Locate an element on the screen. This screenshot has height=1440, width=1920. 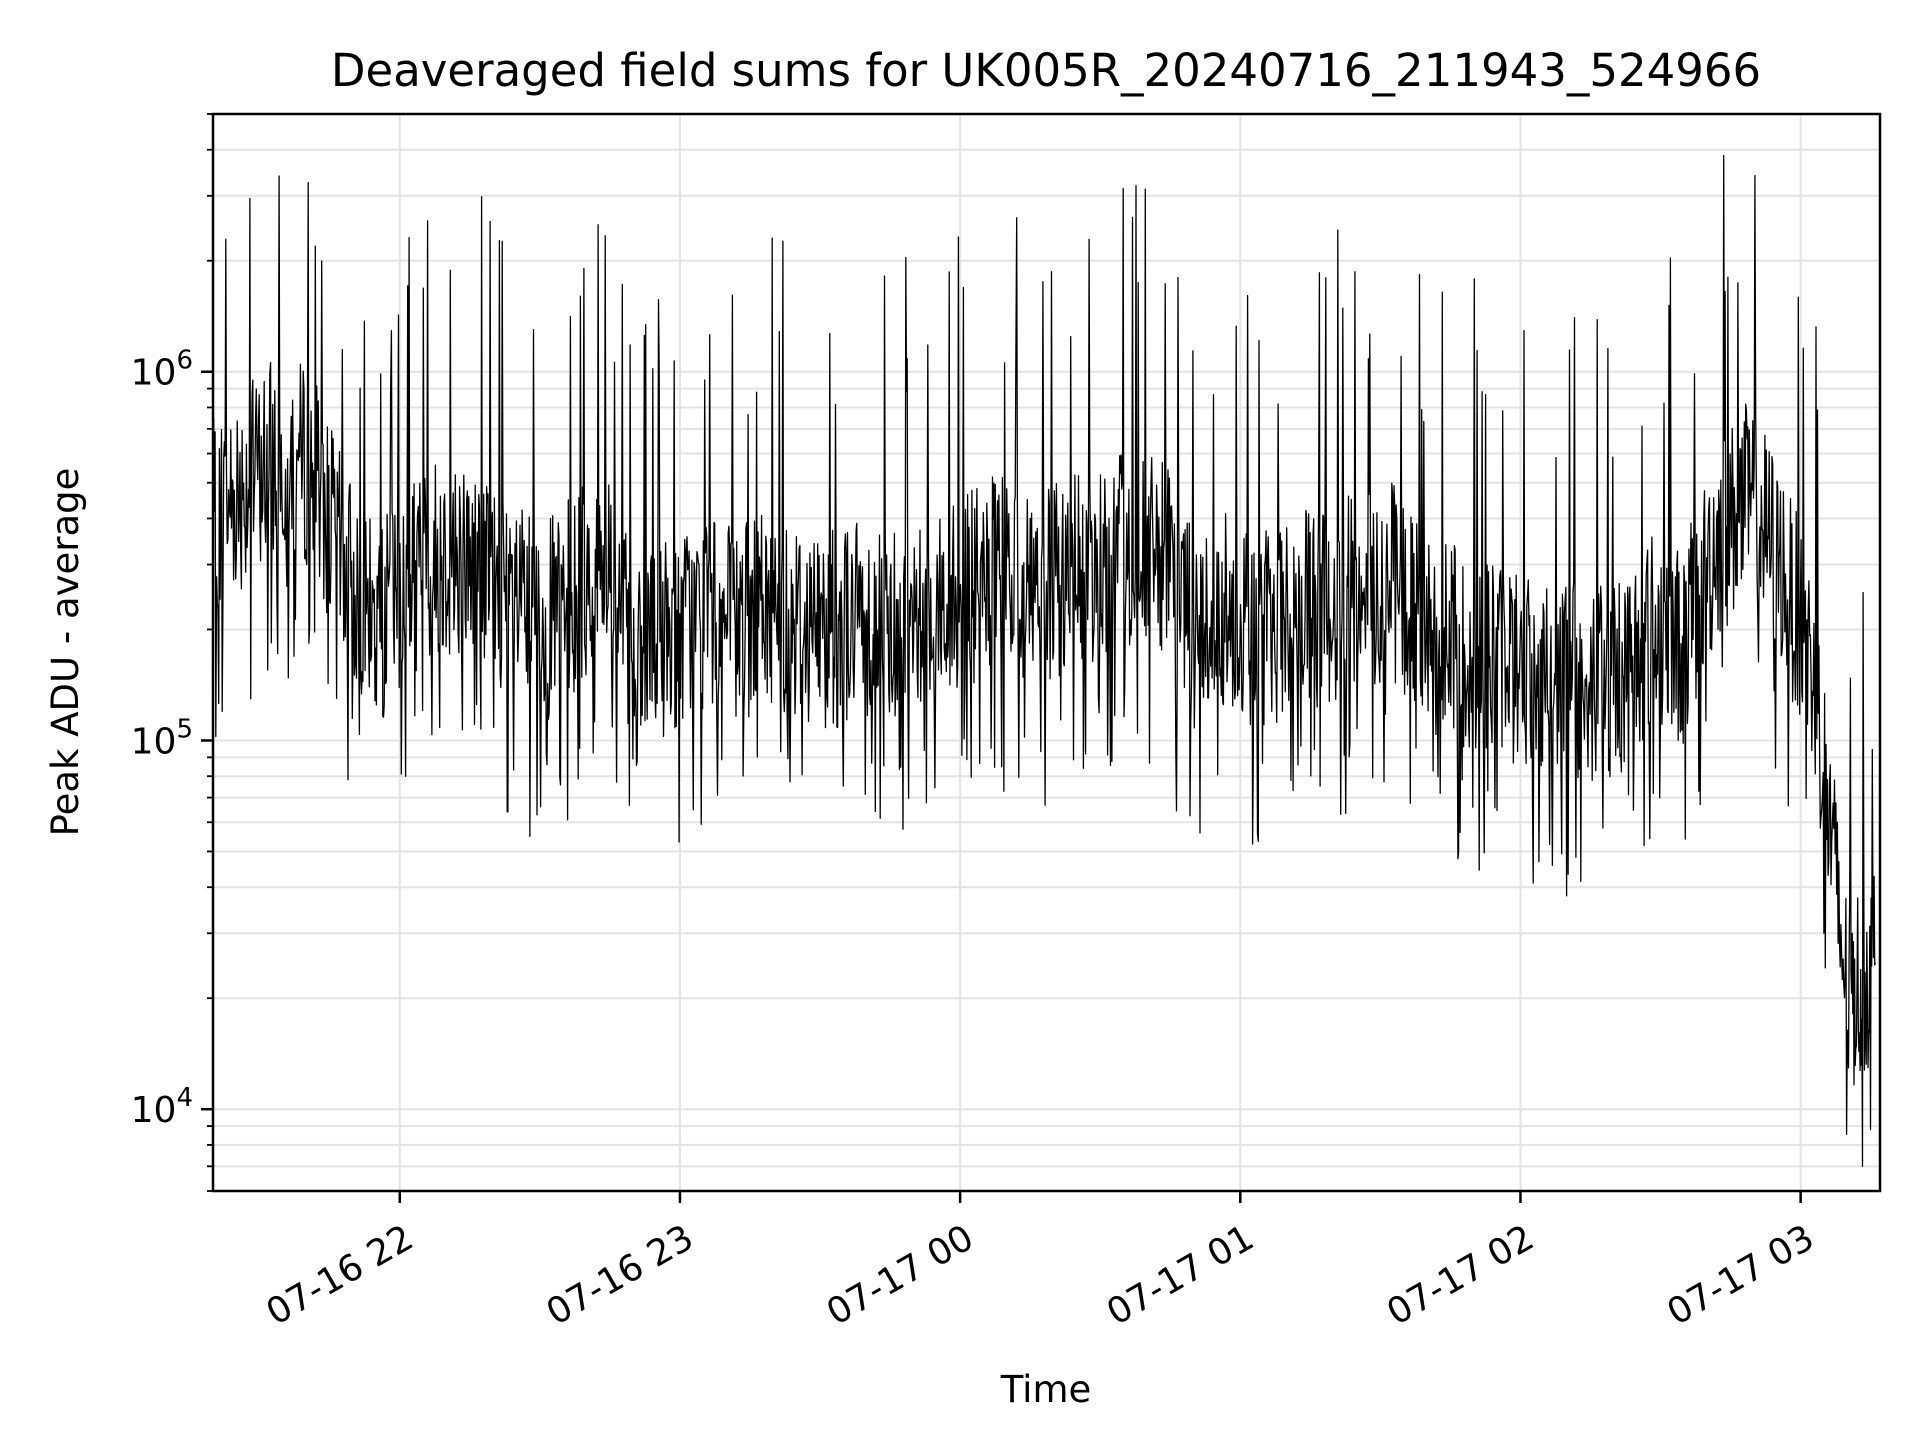
x-tick-label: 07-16 22 is located at coordinates (340, 1275).